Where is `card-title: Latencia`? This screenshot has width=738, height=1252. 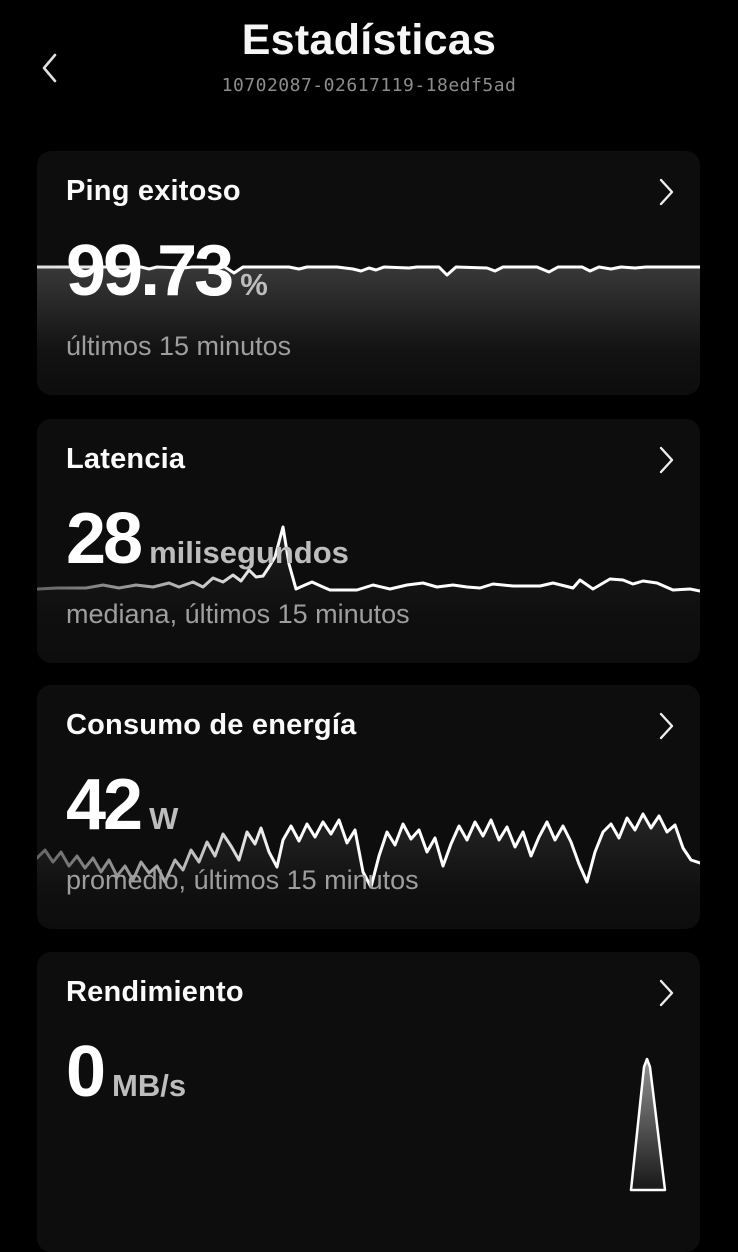
card-title: Latencia is located at coordinates (126, 459).